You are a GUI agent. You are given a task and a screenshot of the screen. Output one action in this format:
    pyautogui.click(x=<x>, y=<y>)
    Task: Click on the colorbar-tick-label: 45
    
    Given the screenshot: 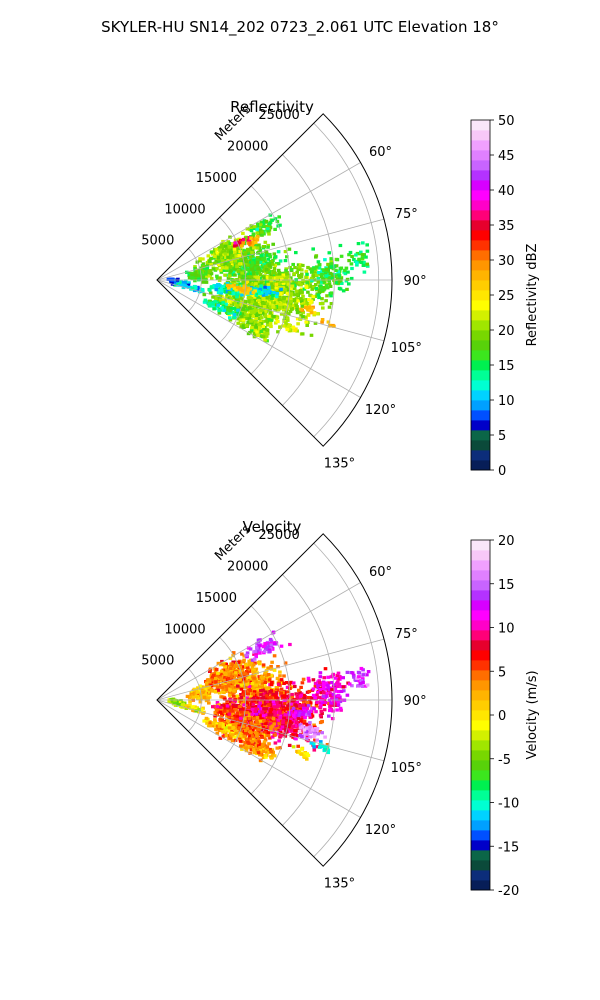 What is the action you would take?
    pyautogui.click(x=506, y=156)
    